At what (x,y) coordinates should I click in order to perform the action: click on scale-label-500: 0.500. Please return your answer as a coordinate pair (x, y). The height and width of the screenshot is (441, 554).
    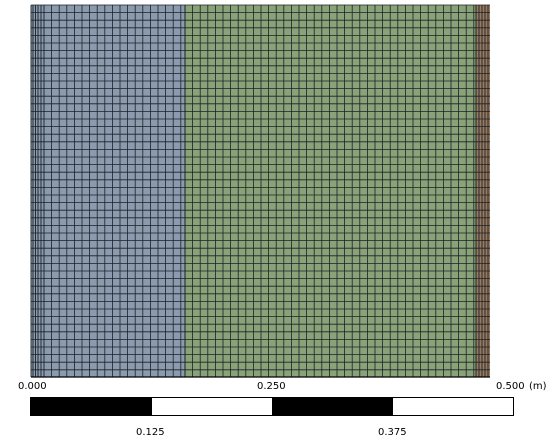
    Looking at the image, I should click on (510, 386).